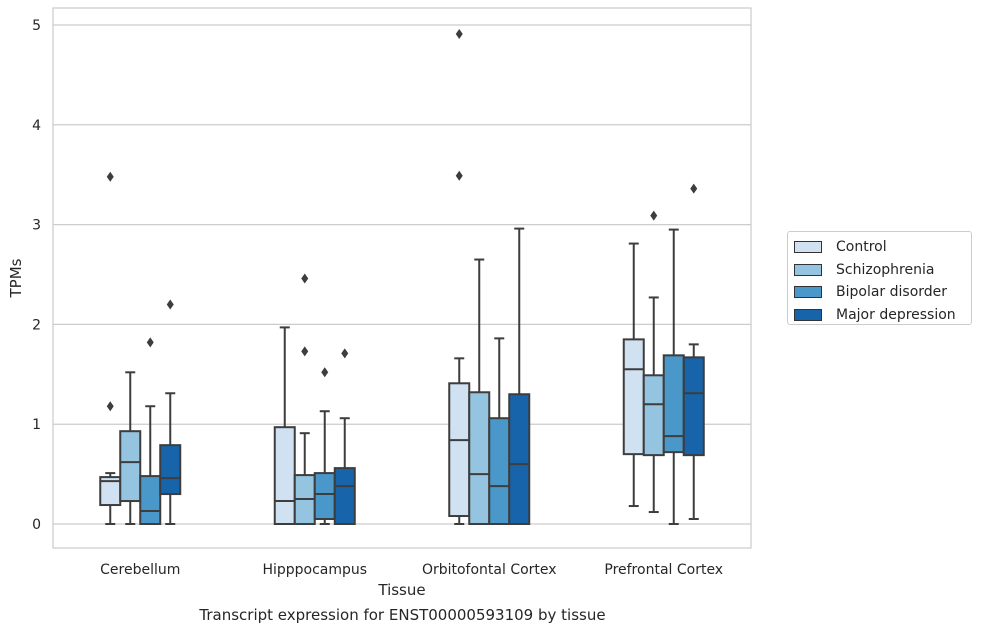 The image size is (983, 634). I want to click on y-tick-label: 1, so click(36, 425).